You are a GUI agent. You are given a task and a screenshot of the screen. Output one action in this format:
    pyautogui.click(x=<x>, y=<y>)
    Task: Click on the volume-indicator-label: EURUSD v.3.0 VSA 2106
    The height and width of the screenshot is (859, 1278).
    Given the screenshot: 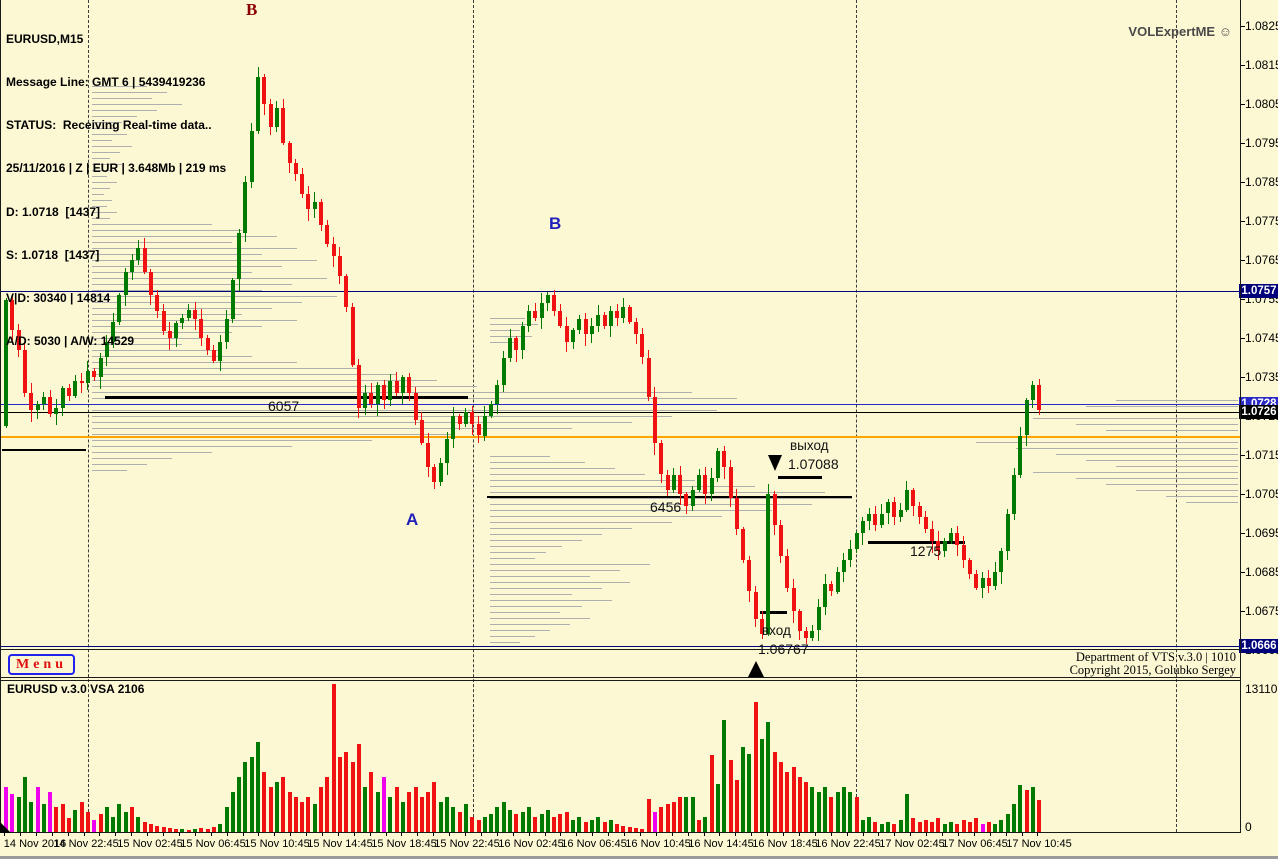 What is the action you would take?
    pyautogui.click(x=76, y=689)
    